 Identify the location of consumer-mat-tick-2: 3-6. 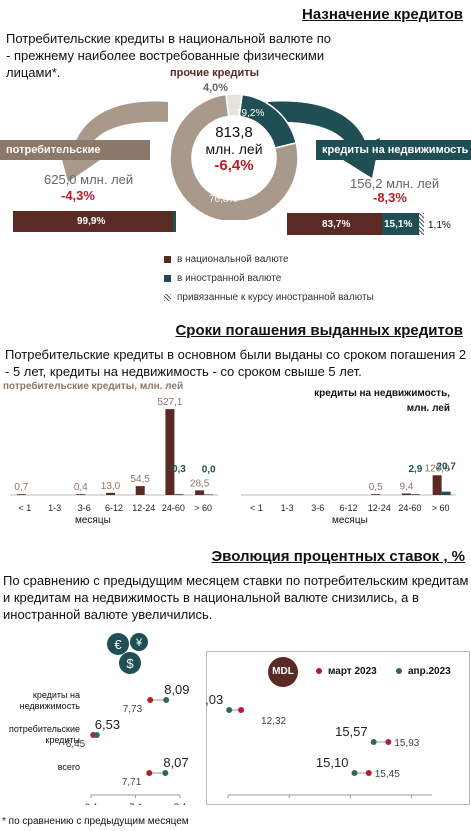
(84, 508).